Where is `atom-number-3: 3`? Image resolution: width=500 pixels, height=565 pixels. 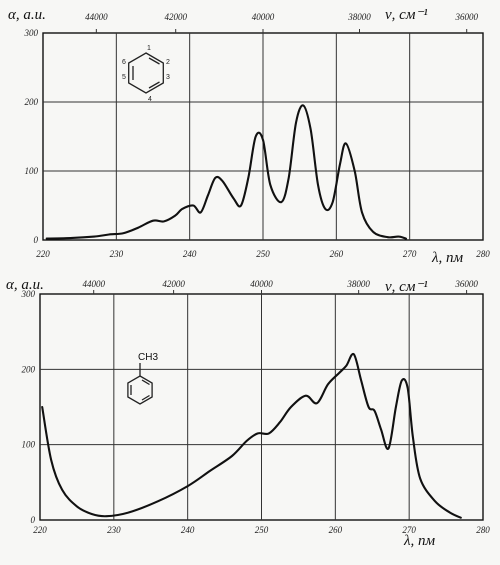
atom-number-3: 3 is located at coordinates (168, 77).